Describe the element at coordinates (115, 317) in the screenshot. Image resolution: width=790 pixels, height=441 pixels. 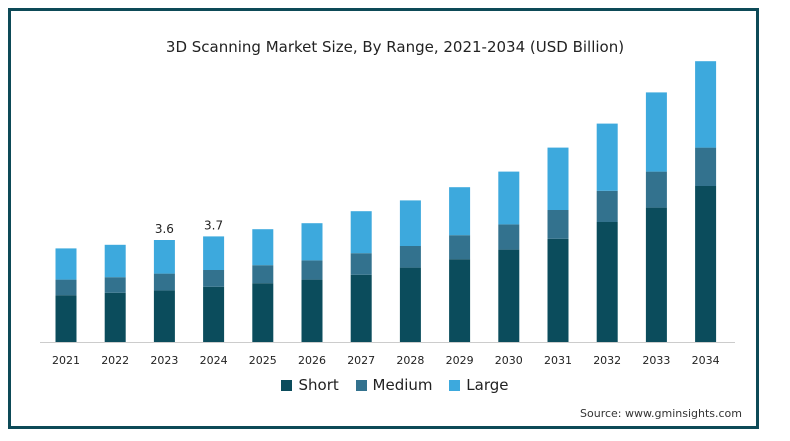
I see `bar-short-2022` at that location.